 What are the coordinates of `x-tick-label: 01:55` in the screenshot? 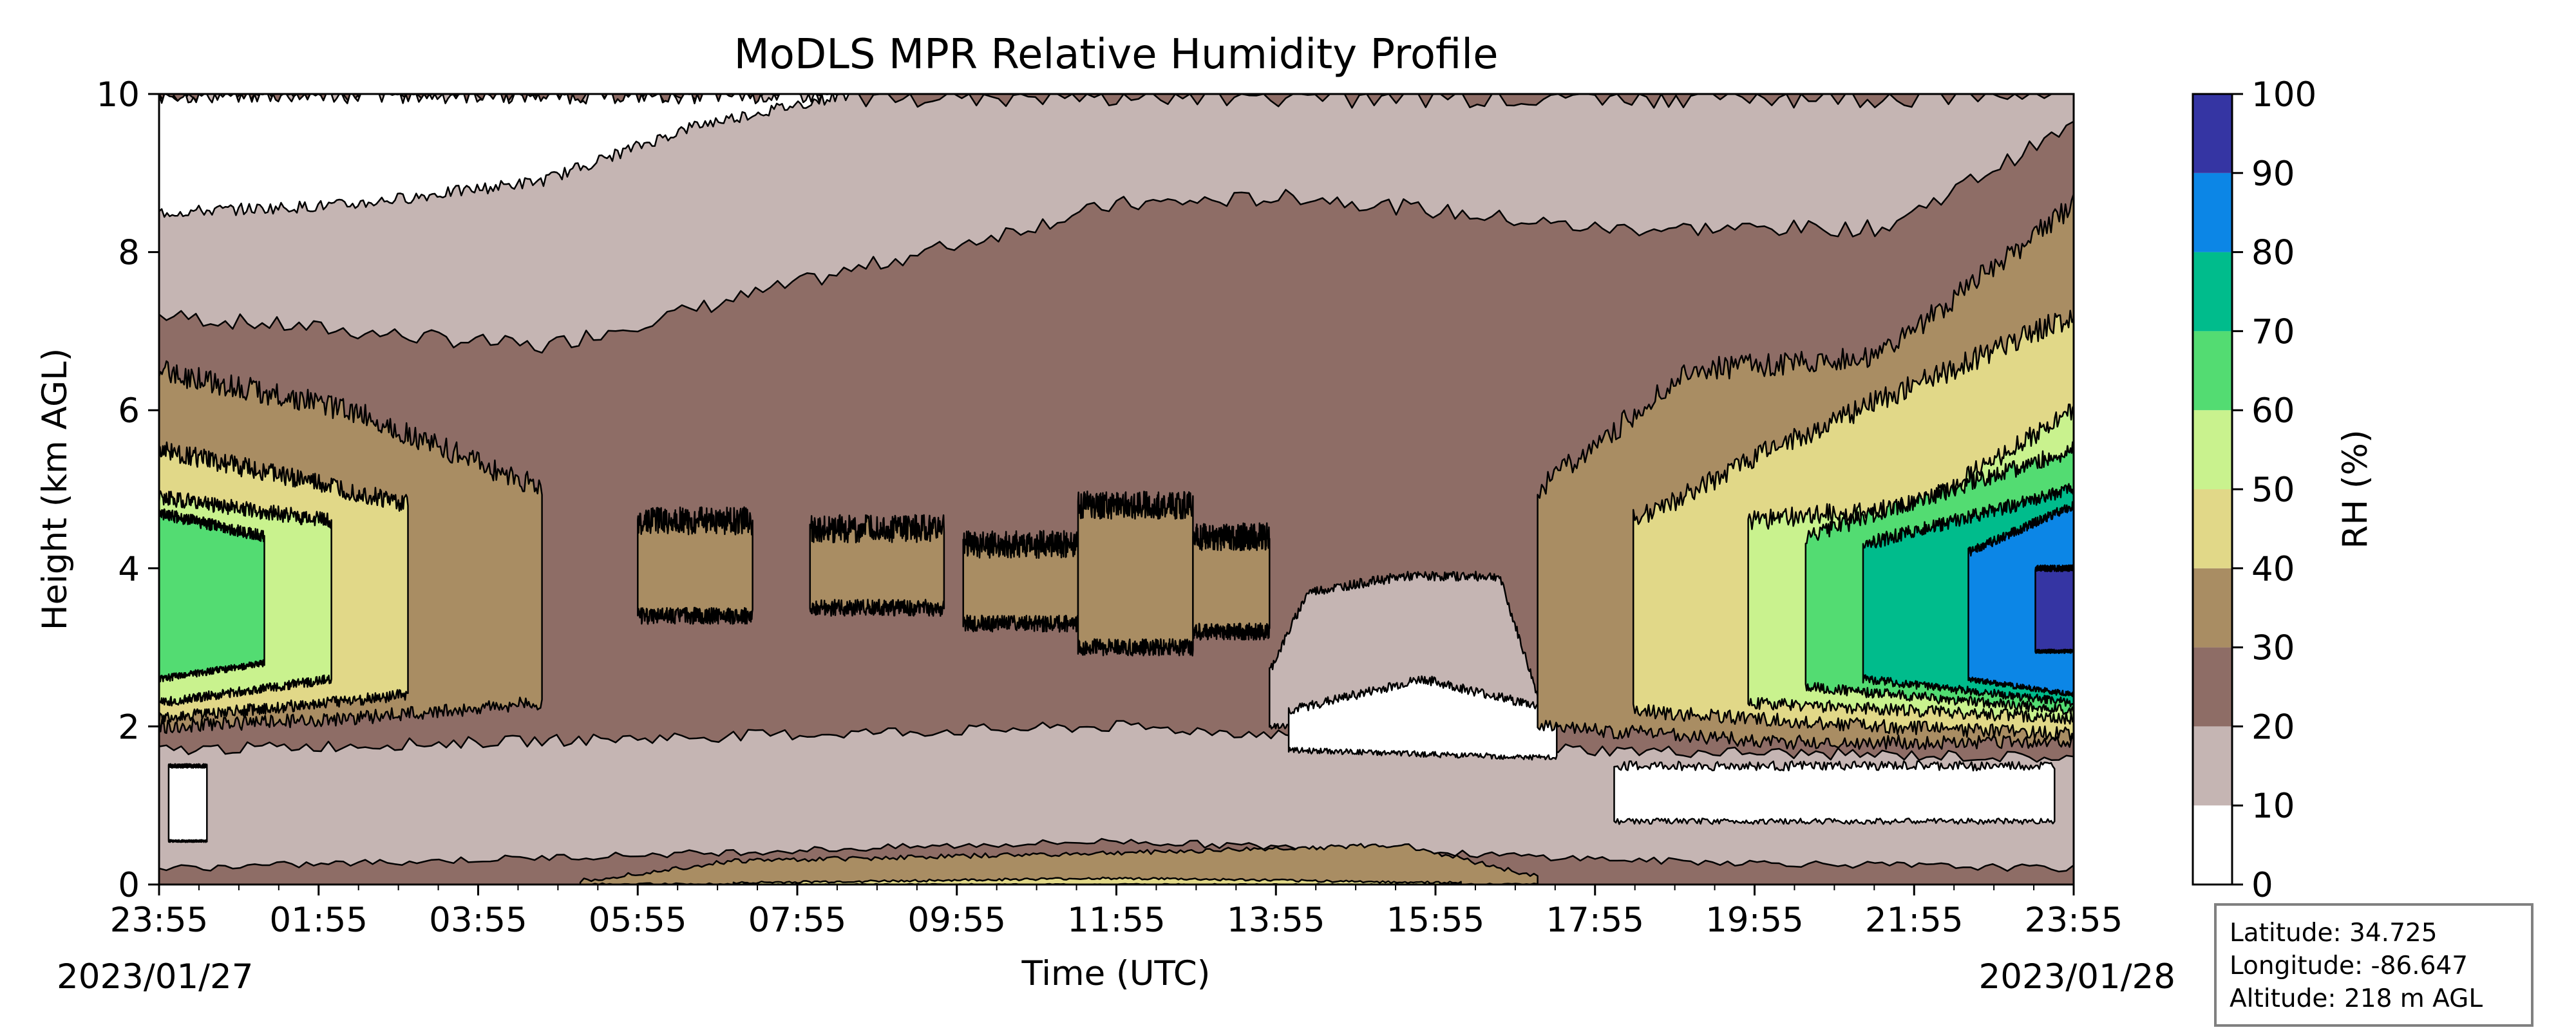 It's located at (318, 921).